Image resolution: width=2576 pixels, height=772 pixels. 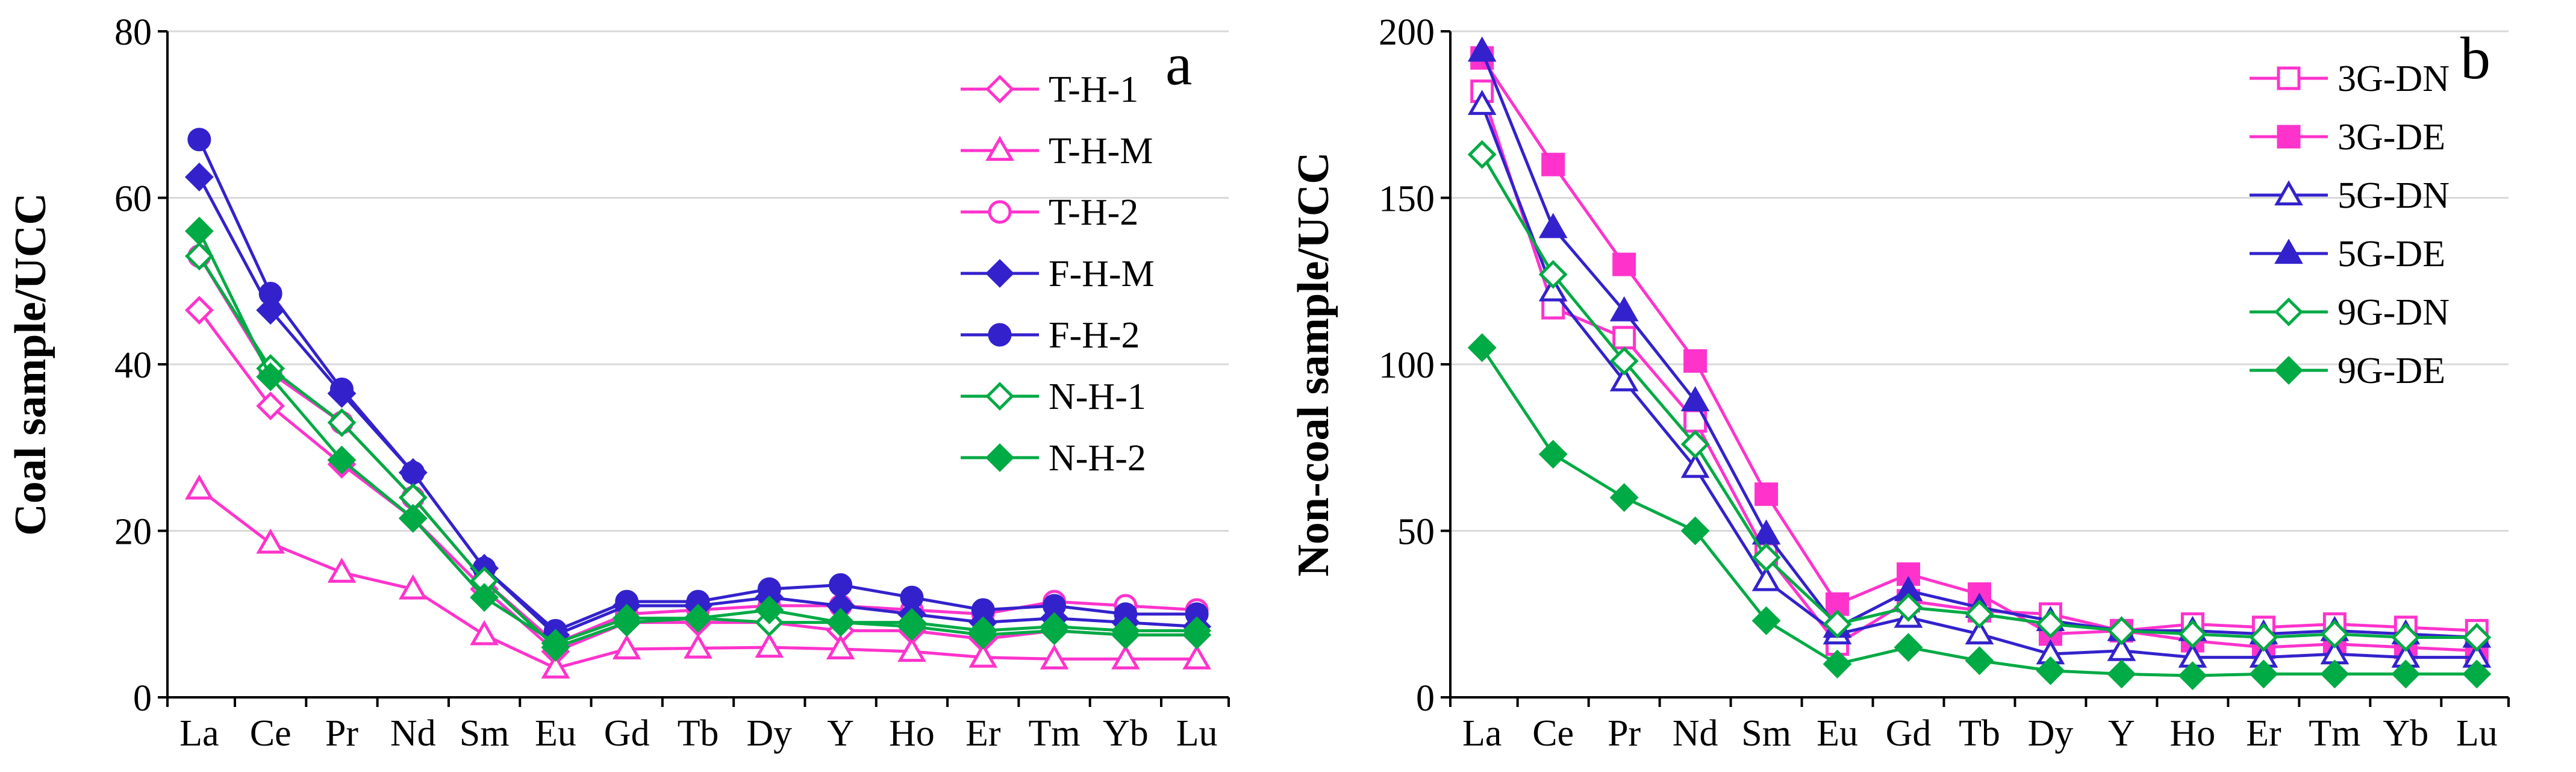 I want to click on y-tick-label: 80, so click(x=133, y=32).